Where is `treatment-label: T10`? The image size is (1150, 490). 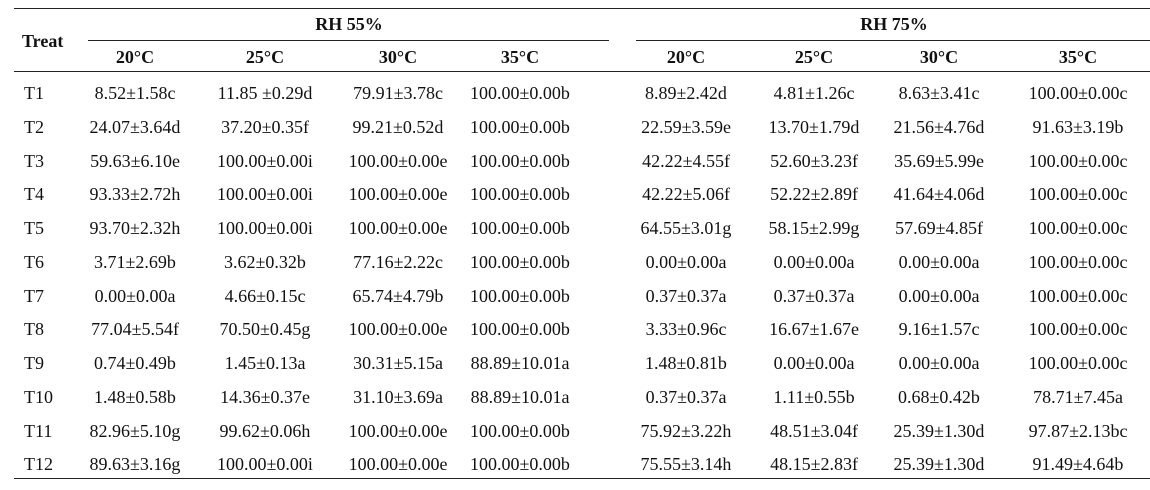 treatment-label: T10 is located at coordinates (38, 396).